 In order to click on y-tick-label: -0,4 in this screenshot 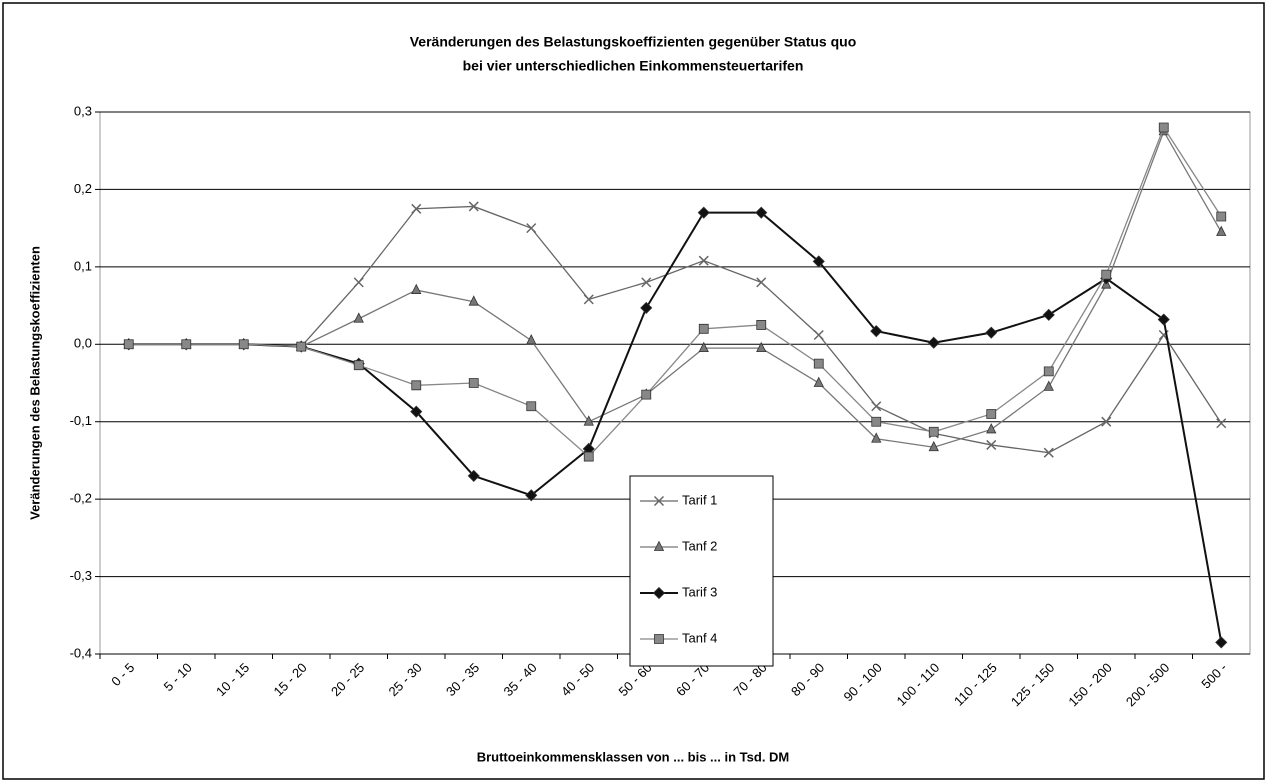, I will do `click(81, 652)`.